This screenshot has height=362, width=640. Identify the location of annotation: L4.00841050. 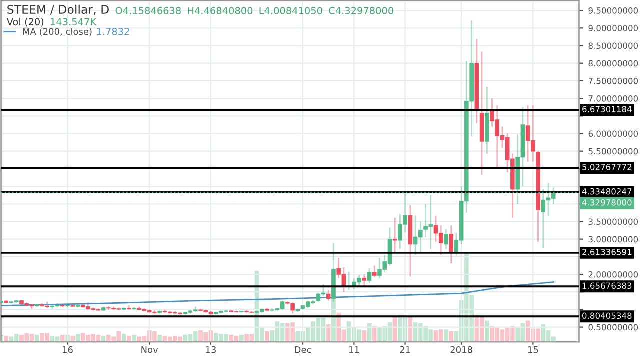
(291, 10).